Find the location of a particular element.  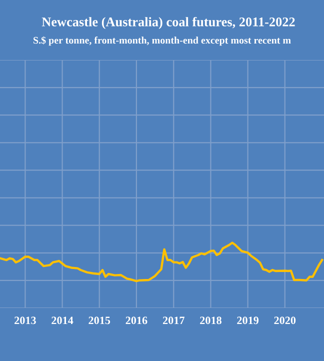

x-tick-label: 2014 is located at coordinates (63, 320).